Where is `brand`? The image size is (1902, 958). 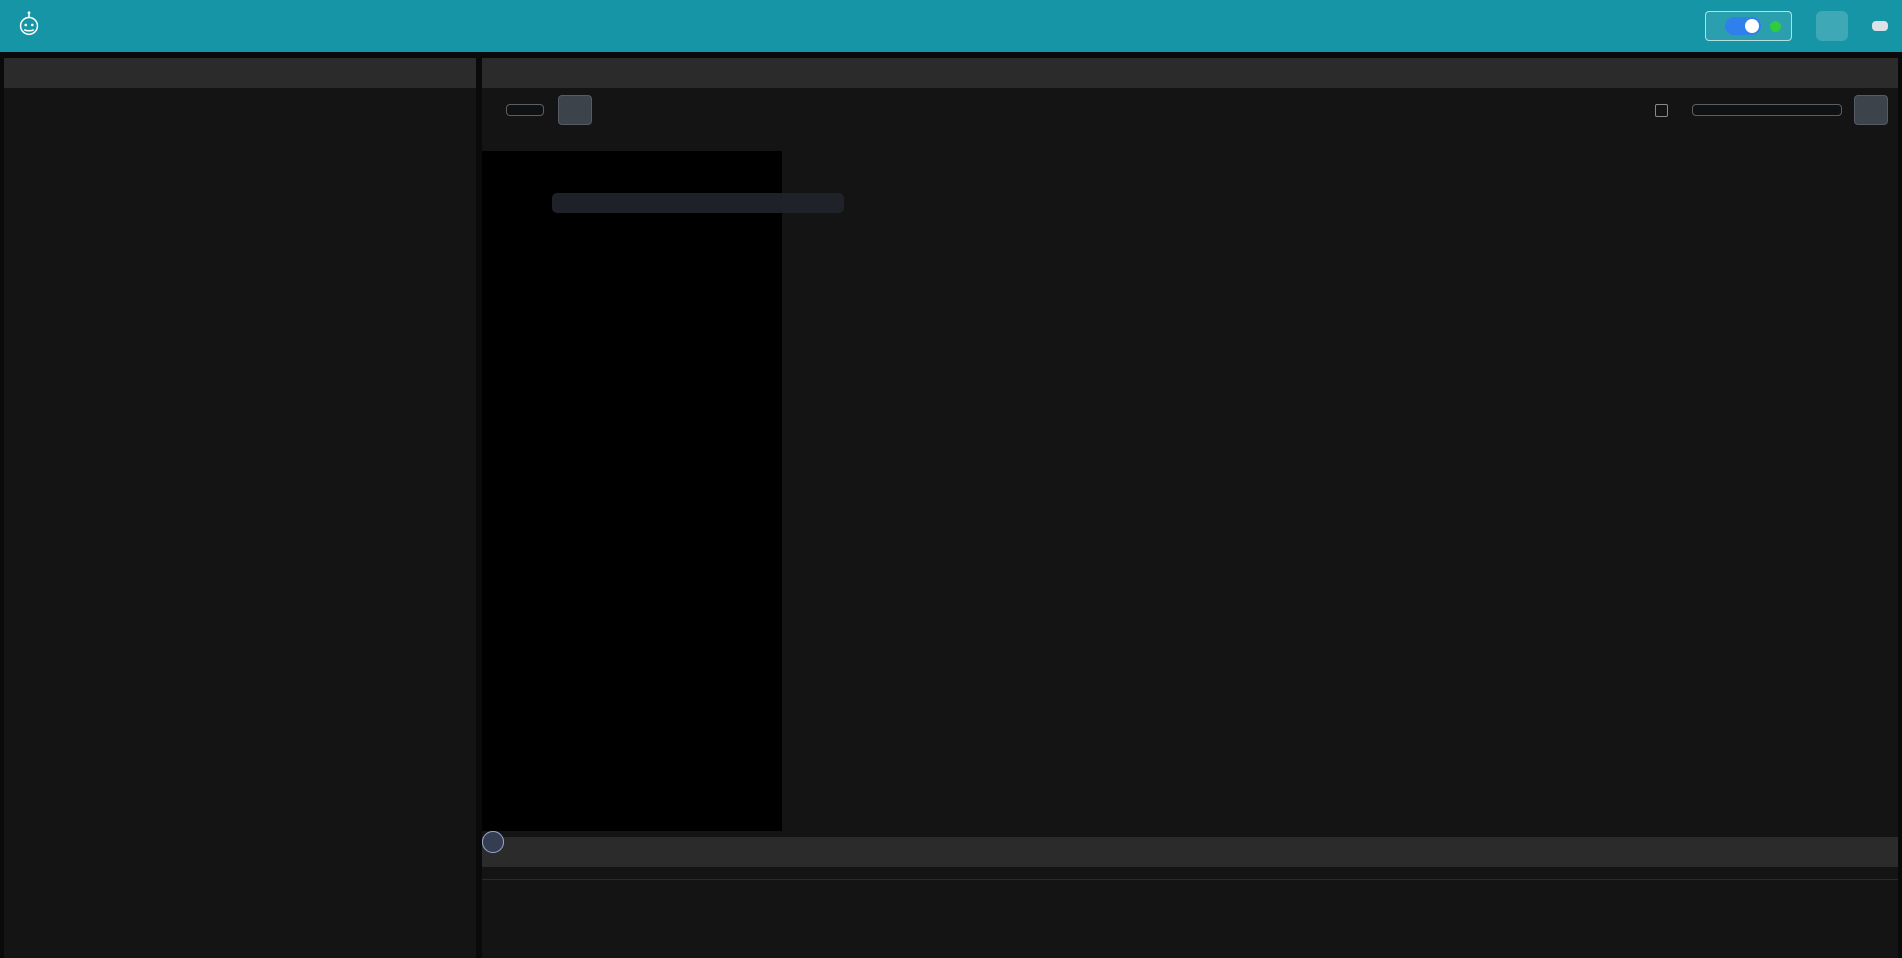
brand is located at coordinates (34, 26).